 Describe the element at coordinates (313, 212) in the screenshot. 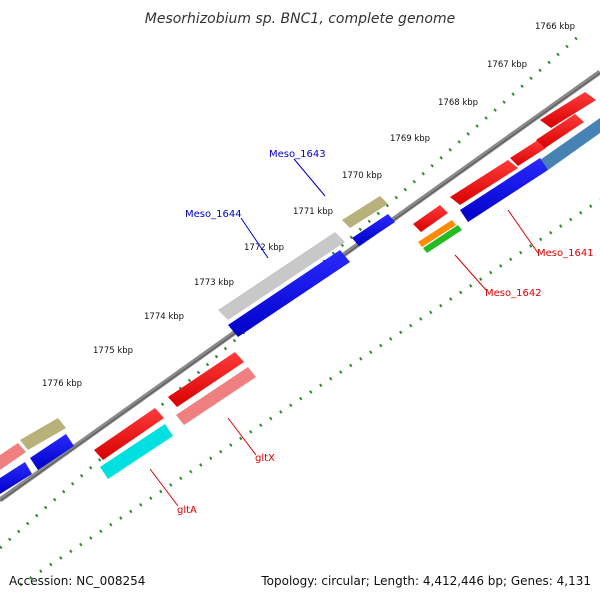

I see `tick-label-1771: 1771 kbp` at that location.